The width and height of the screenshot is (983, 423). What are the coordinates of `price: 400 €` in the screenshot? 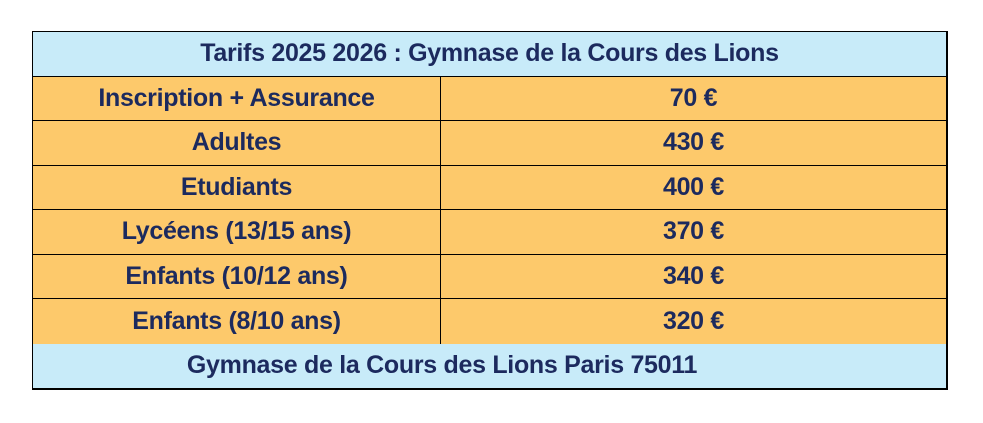 It's located at (693, 187).